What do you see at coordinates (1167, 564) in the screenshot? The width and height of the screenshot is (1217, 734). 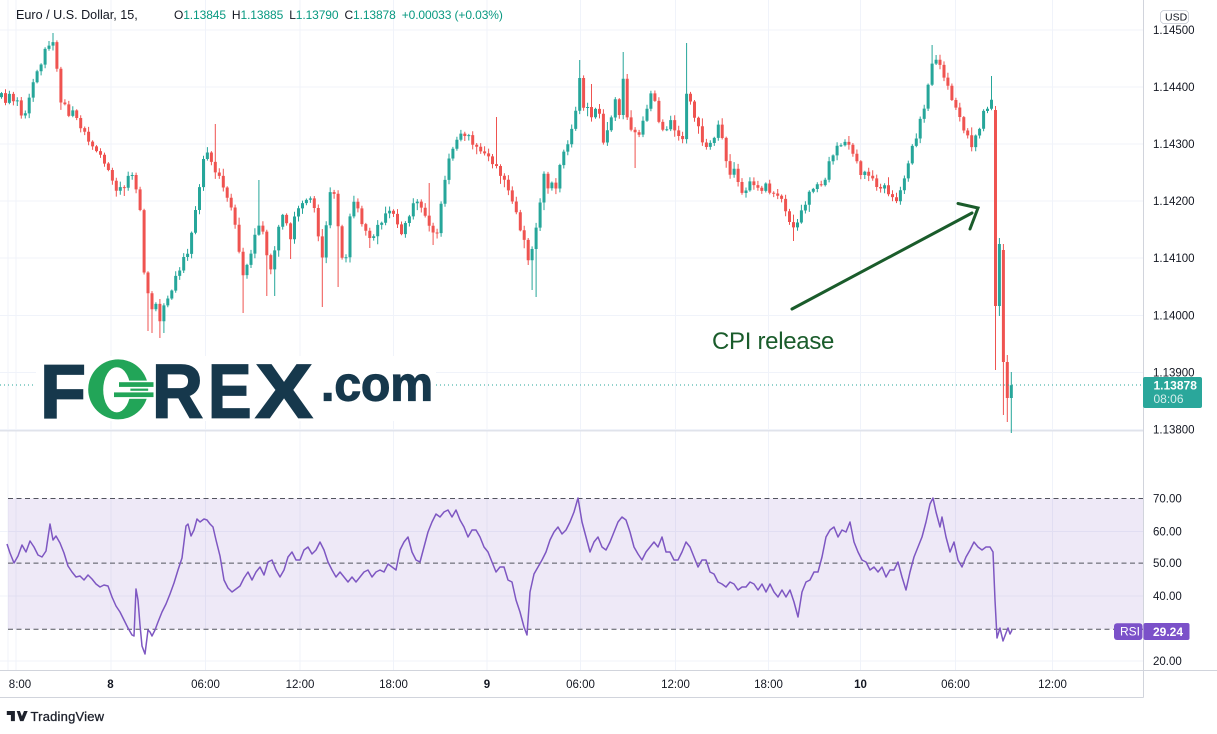 I see `svg-text: 50.00` at bounding box center [1167, 564].